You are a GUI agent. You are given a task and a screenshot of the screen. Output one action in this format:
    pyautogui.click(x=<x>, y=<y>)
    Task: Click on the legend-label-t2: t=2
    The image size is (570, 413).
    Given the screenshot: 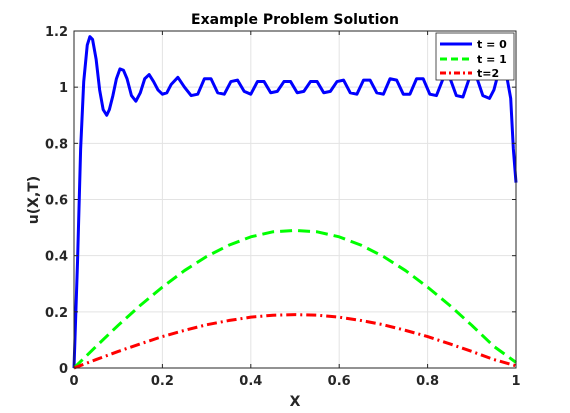 What is the action you would take?
    pyautogui.click(x=488, y=73)
    